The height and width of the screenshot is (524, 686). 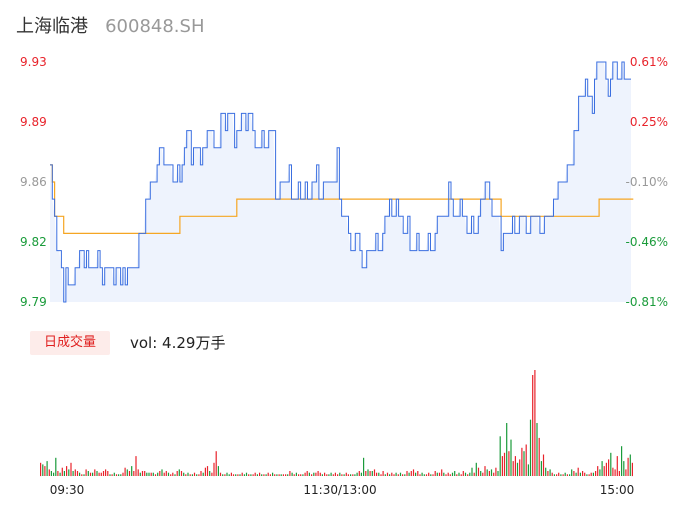 I want to click on time-tick-label: 09:30, so click(x=67, y=490).